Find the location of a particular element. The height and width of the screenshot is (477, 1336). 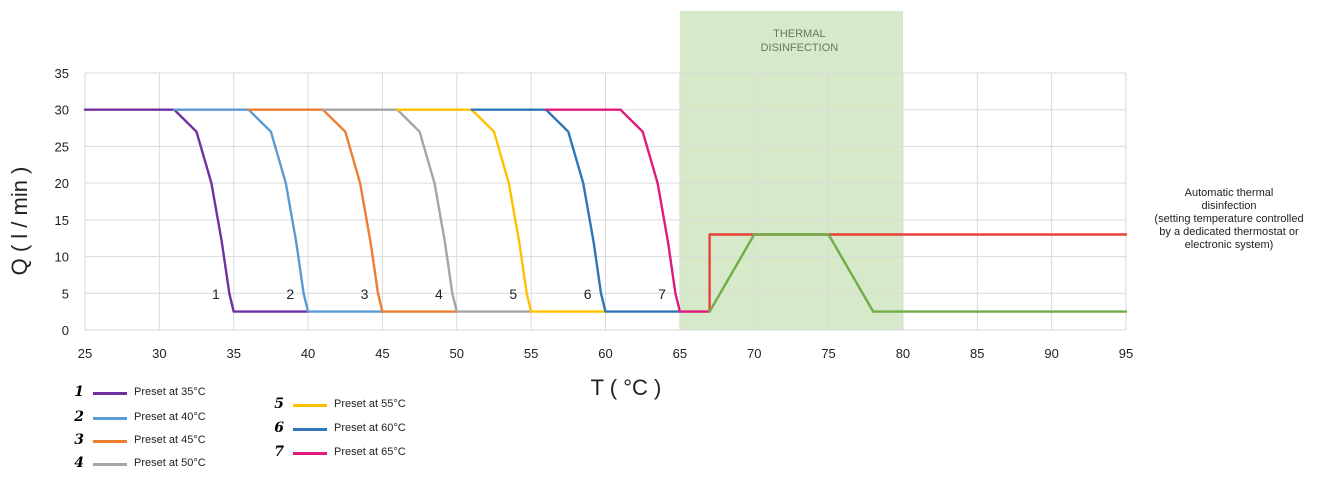

thermal-disinfection-label: THERMAL DISINFECTION is located at coordinates (800, 41).